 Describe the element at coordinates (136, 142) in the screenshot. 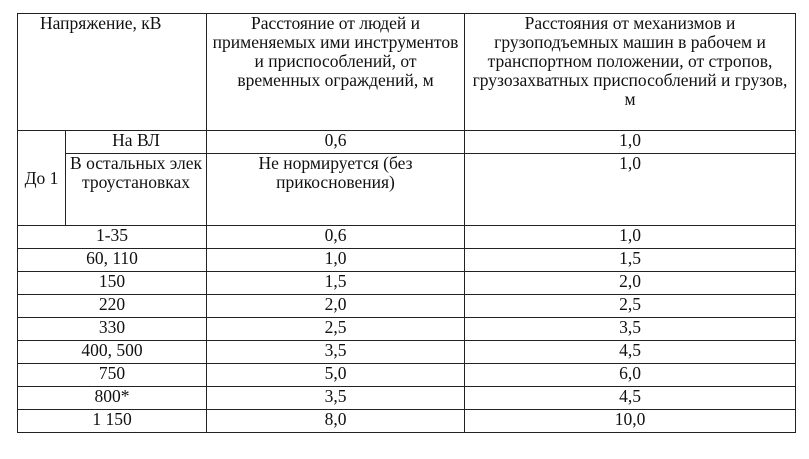

I see `voltage-cell: На ВЛ` at that location.